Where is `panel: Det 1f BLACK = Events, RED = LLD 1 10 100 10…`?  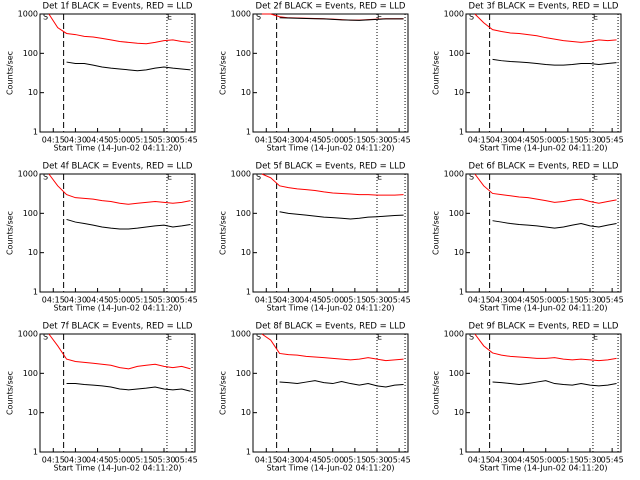
panel: Det 1f BLACK = Events, RED = LLD 1 10 100 10… is located at coordinates (102, 77).